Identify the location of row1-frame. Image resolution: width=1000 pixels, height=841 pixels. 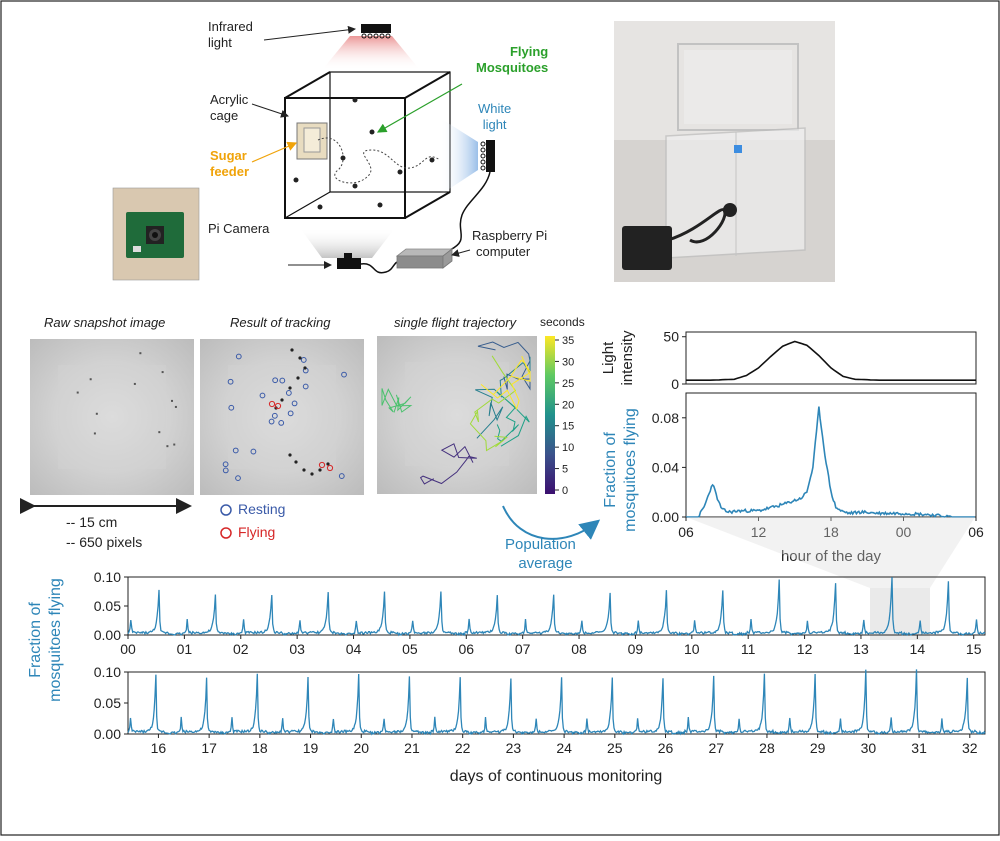
(556, 606).